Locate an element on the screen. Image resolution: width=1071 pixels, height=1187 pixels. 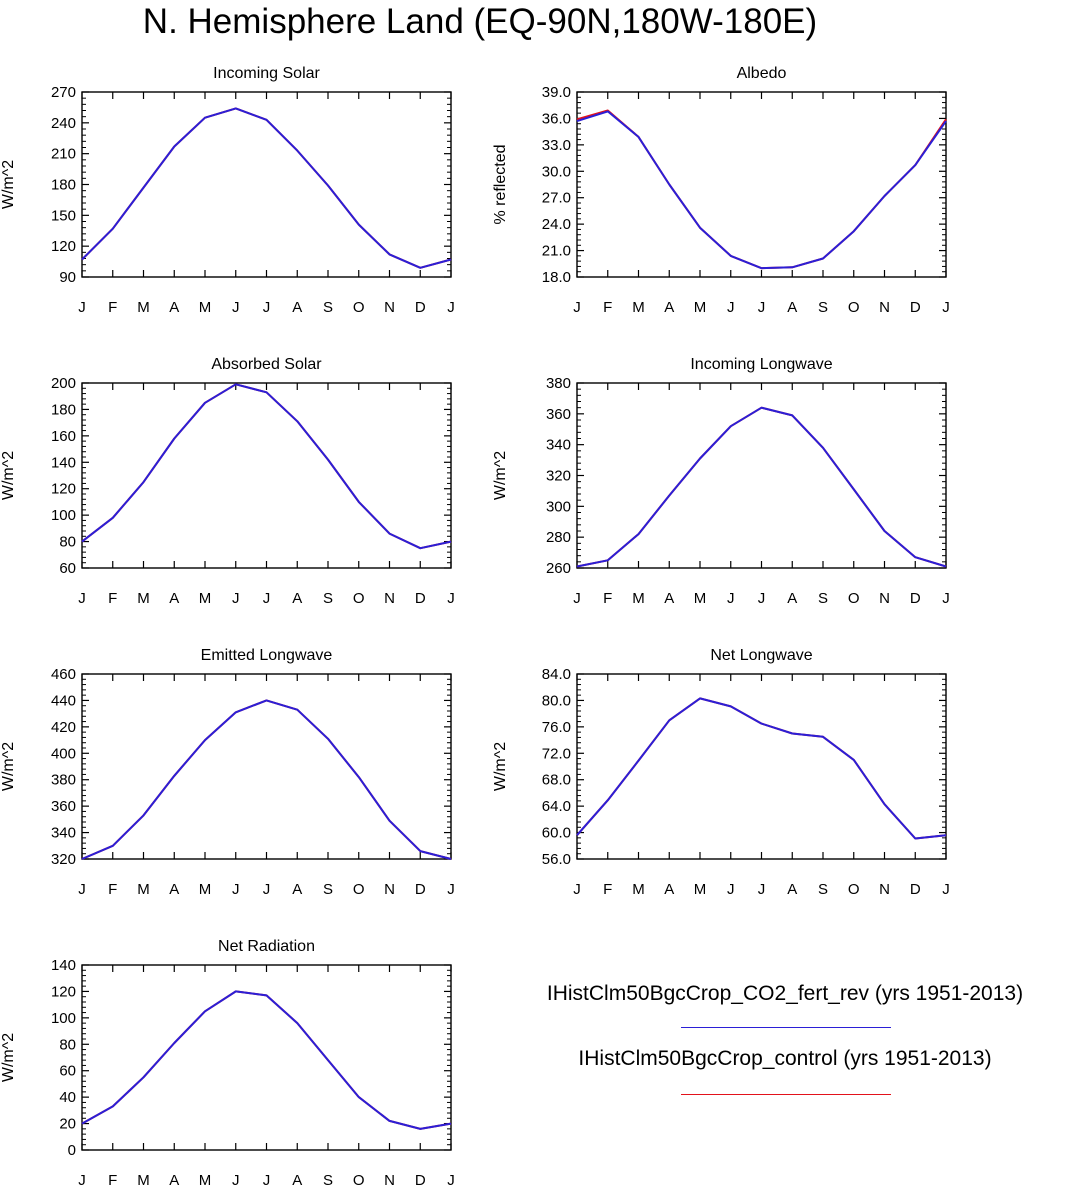
y-tick-label: 460 is located at coordinates (63, 674).